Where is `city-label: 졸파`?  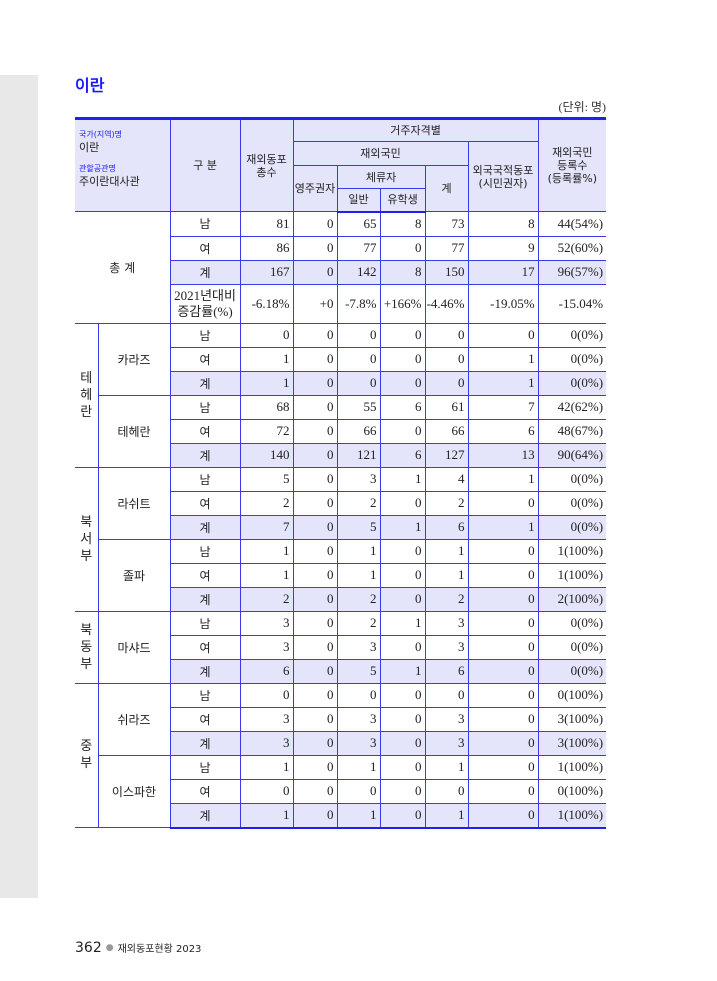 city-label: 졸파 is located at coordinates (134, 575).